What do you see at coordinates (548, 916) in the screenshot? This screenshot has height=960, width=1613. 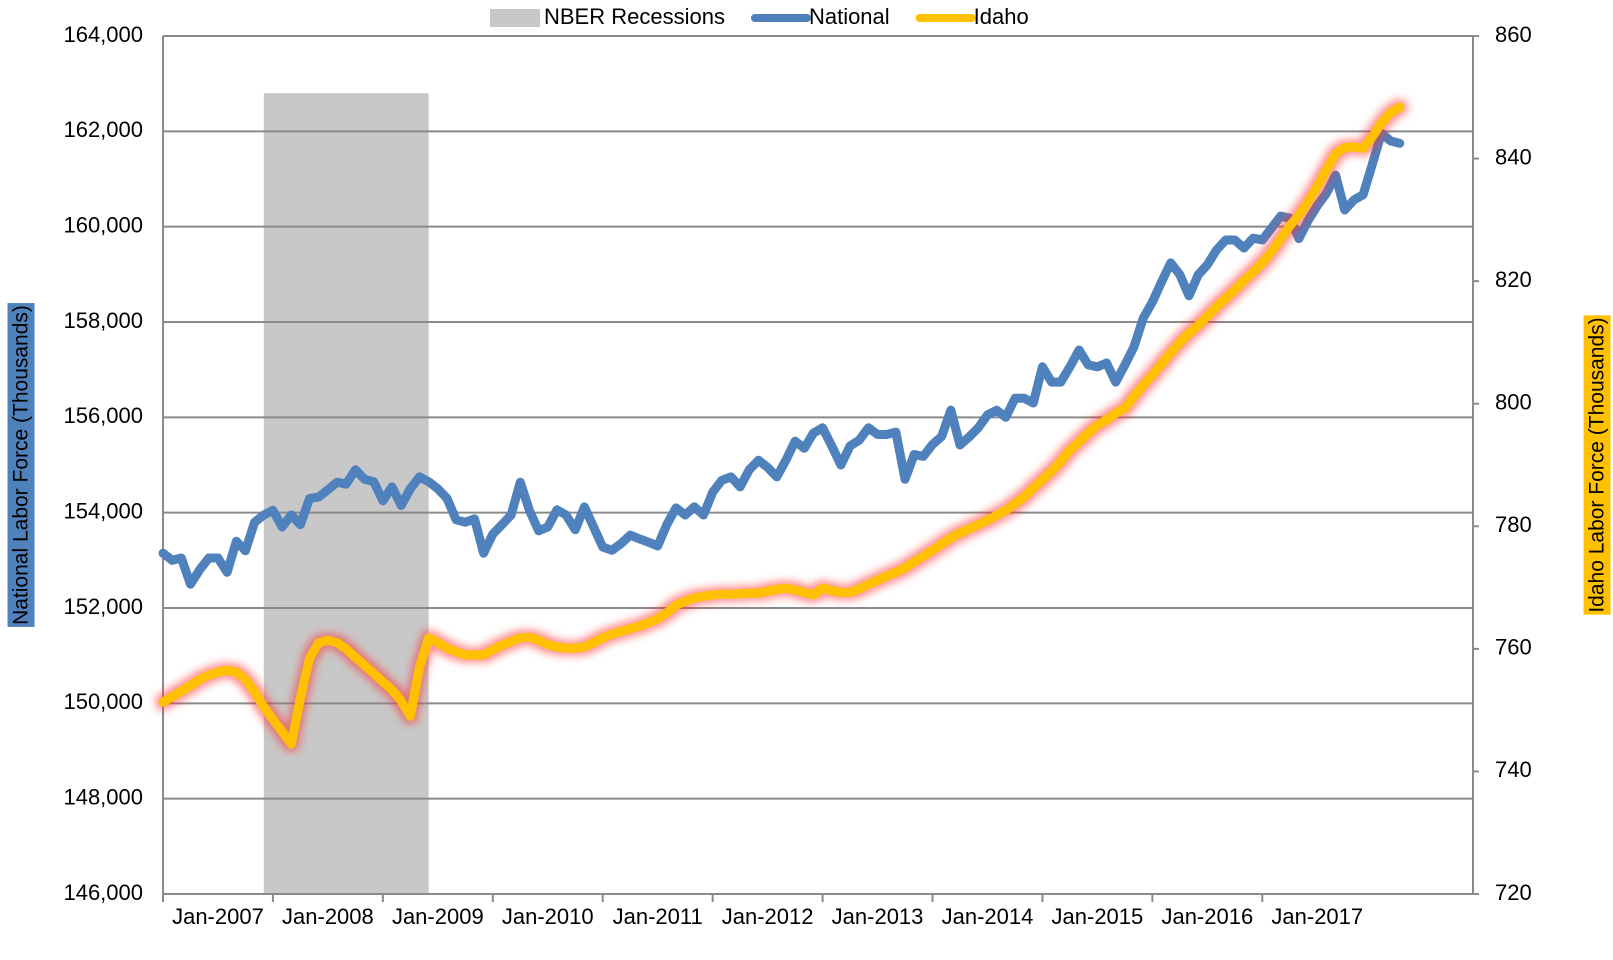 I see `x-tick-label: Jan-2010` at bounding box center [548, 916].